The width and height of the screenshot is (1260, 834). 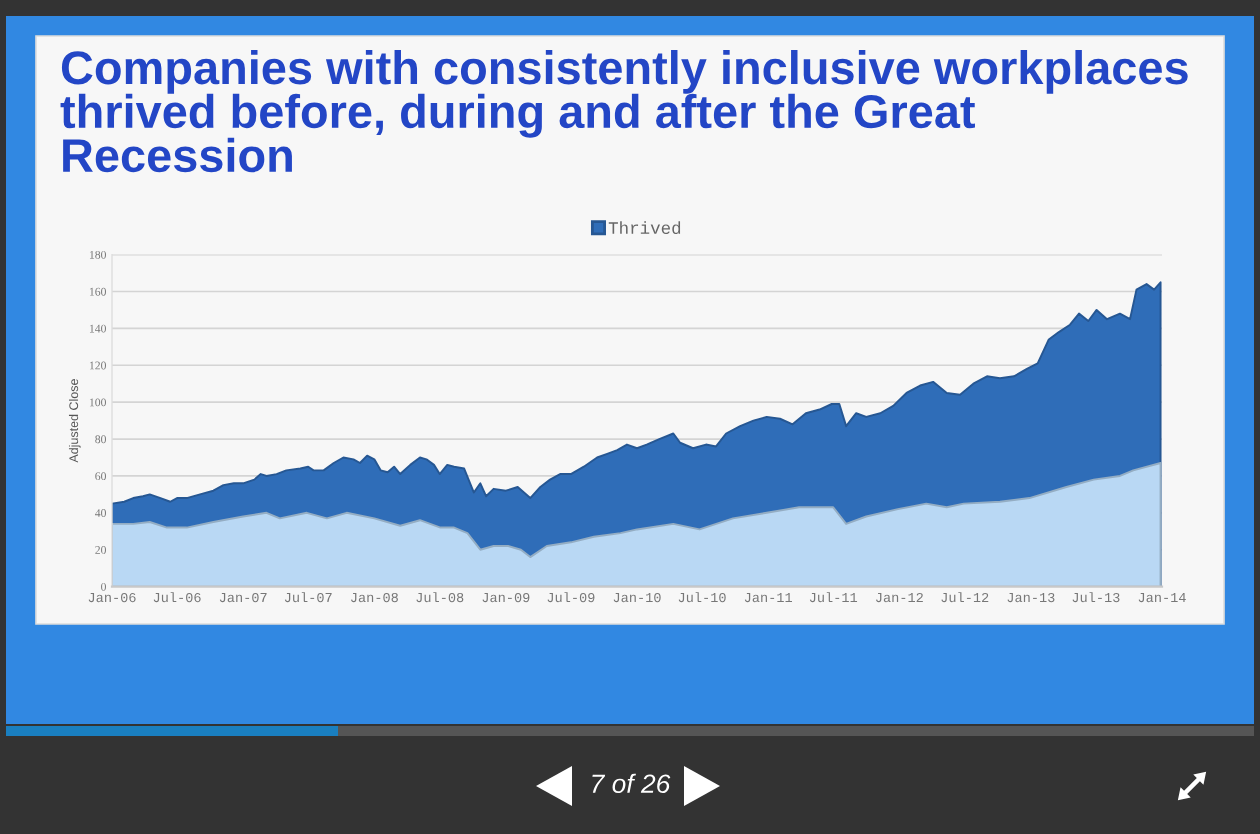 I want to click on legend-label: Thrived, so click(x=644, y=228).